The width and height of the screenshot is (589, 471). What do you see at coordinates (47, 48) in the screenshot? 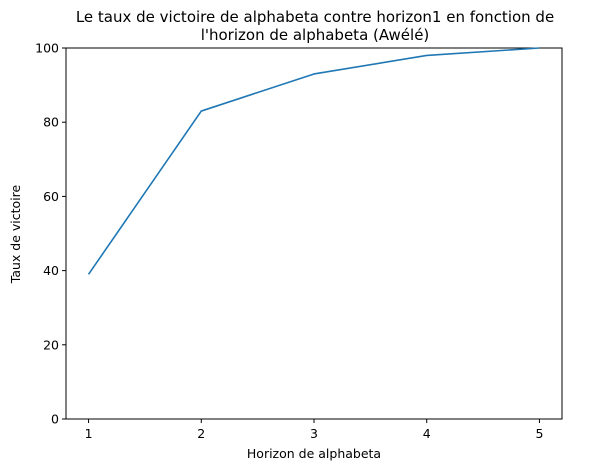
I see `y-tick-label: 100` at bounding box center [47, 48].